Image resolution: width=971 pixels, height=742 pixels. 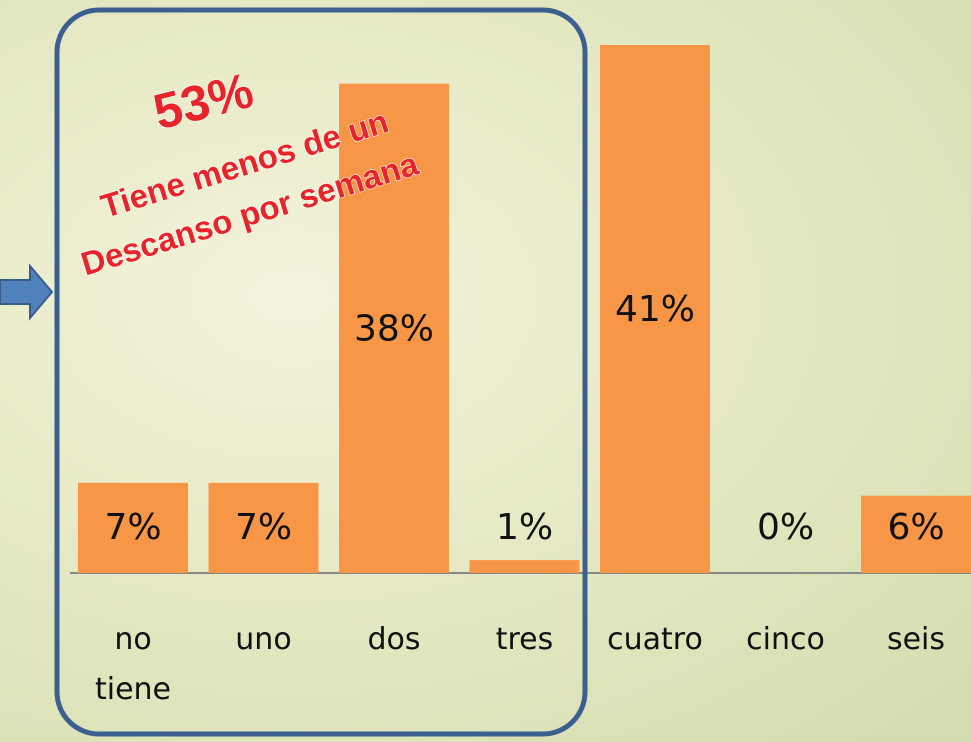 What do you see at coordinates (785, 527) in the screenshot?
I see `data-label: 0%` at bounding box center [785, 527].